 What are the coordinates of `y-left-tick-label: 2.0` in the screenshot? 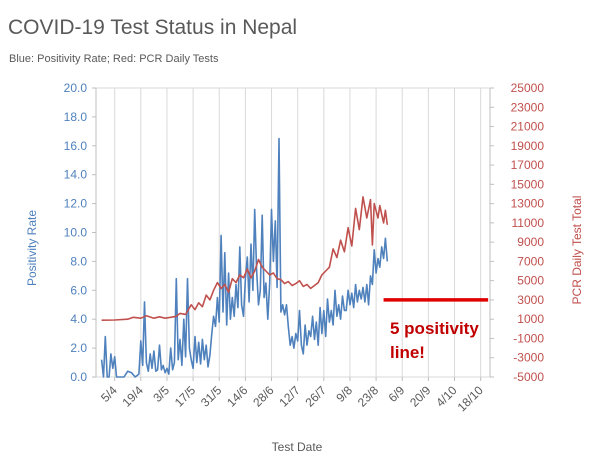 It's located at (78, 348).